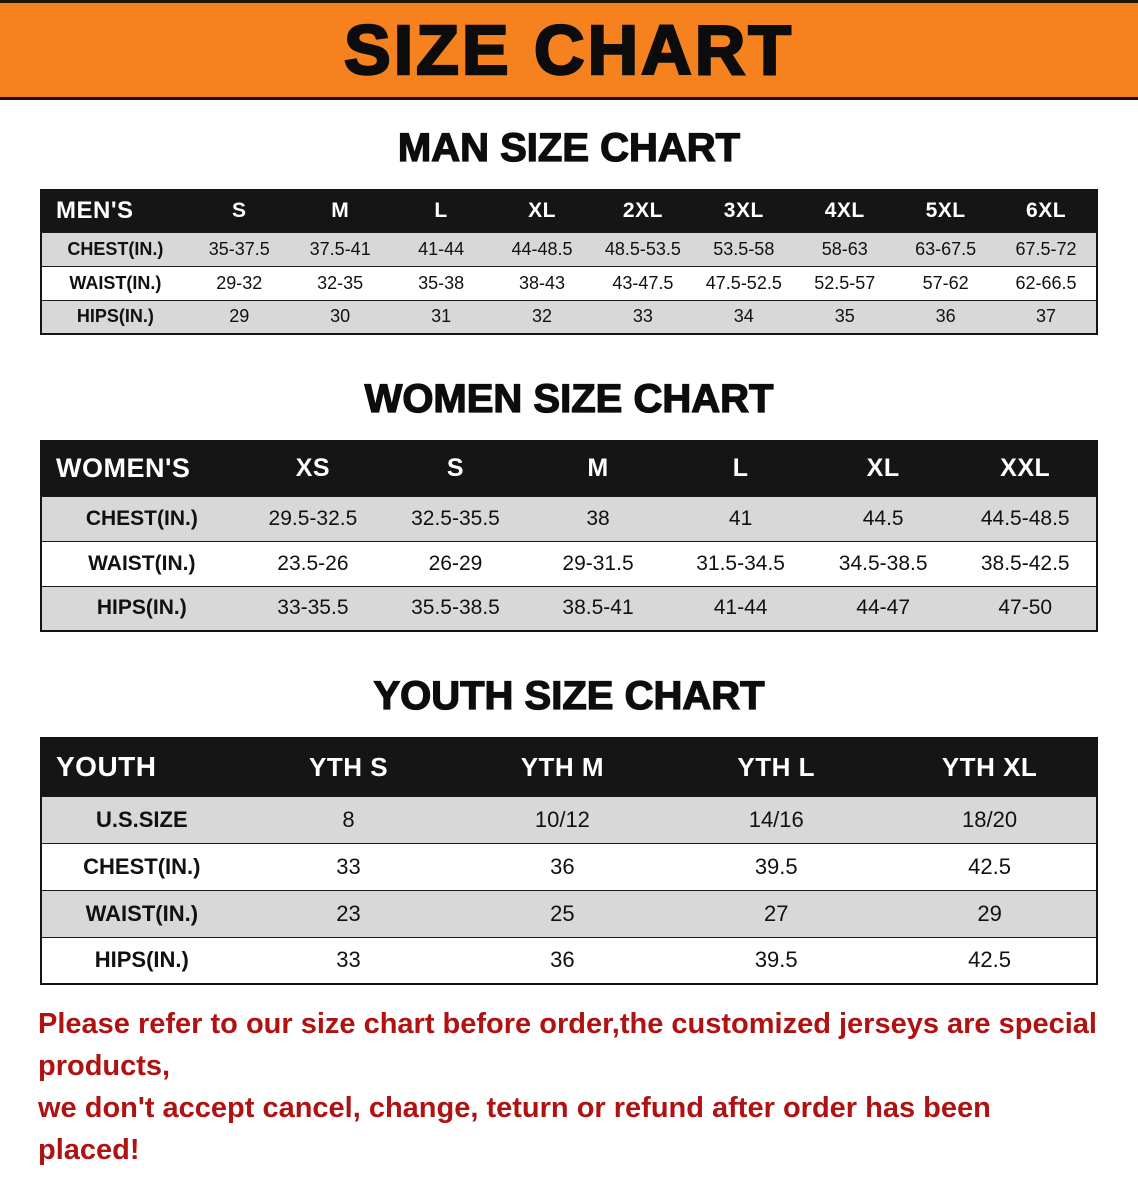 The image size is (1138, 1183). I want to click on measurement-value: 48.5-53.5, so click(643, 248).